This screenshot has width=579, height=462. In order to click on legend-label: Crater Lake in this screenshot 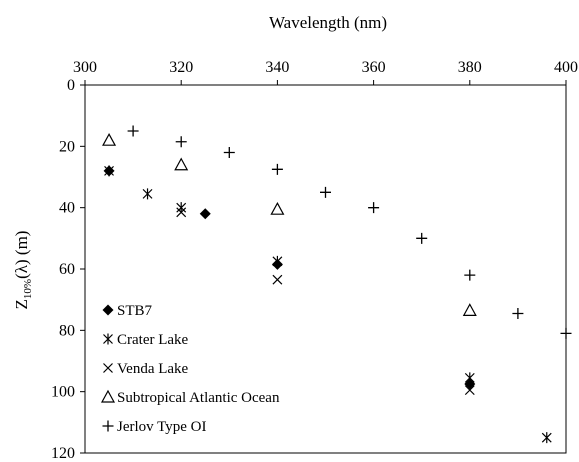, I will do `click(153, 340)`.